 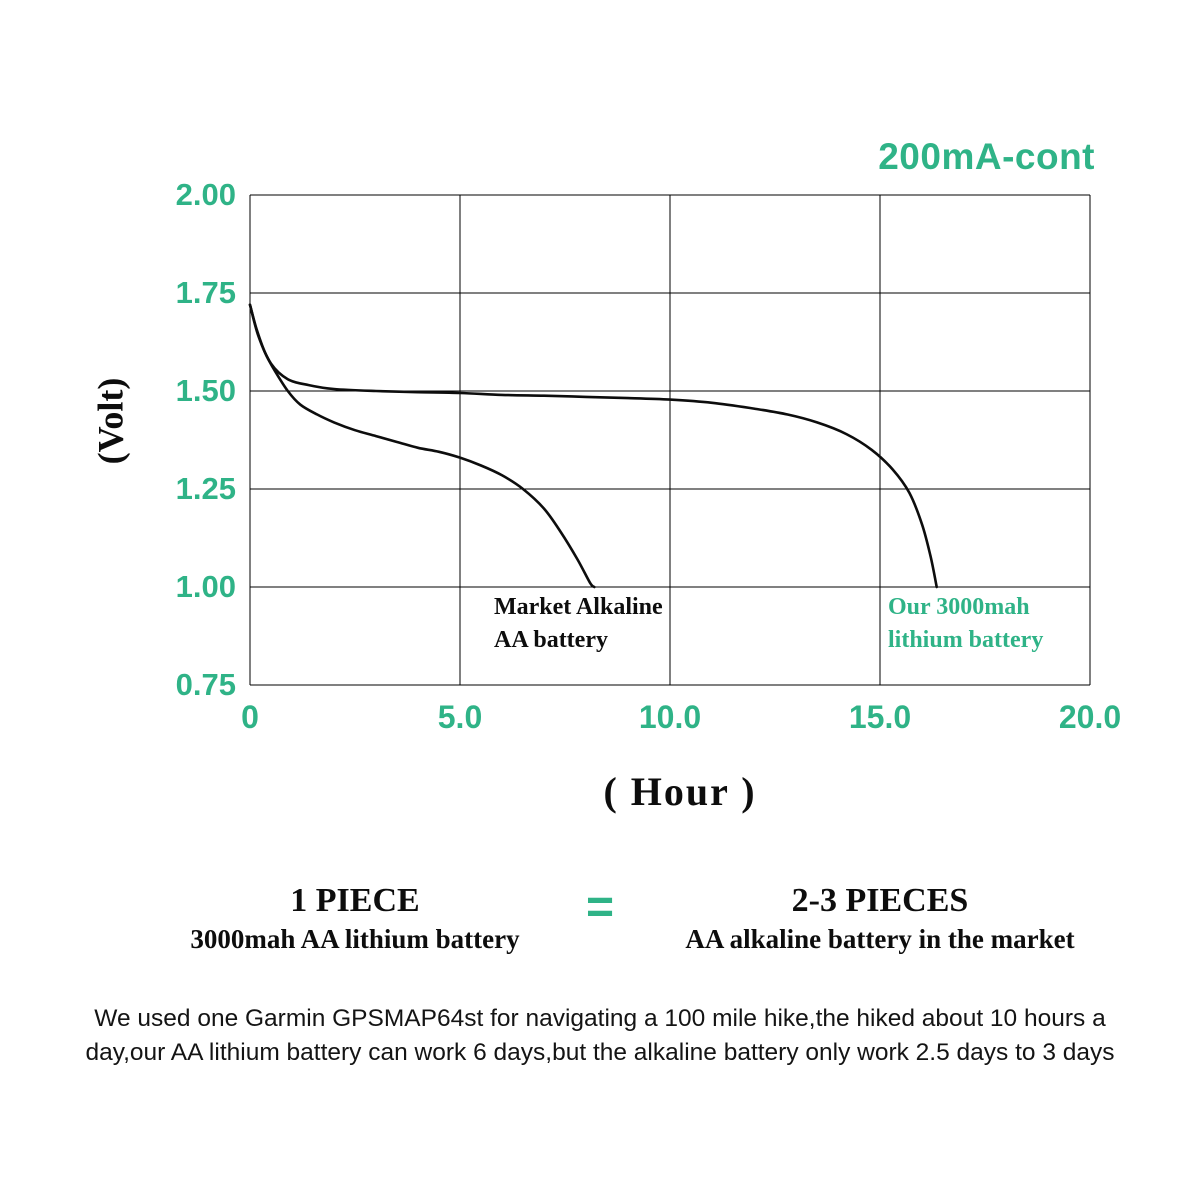 What do you see at coordinates (670, 717) in the screenshot?
I see `x-tick-label: 10.0` at bounding box center [670, 717].